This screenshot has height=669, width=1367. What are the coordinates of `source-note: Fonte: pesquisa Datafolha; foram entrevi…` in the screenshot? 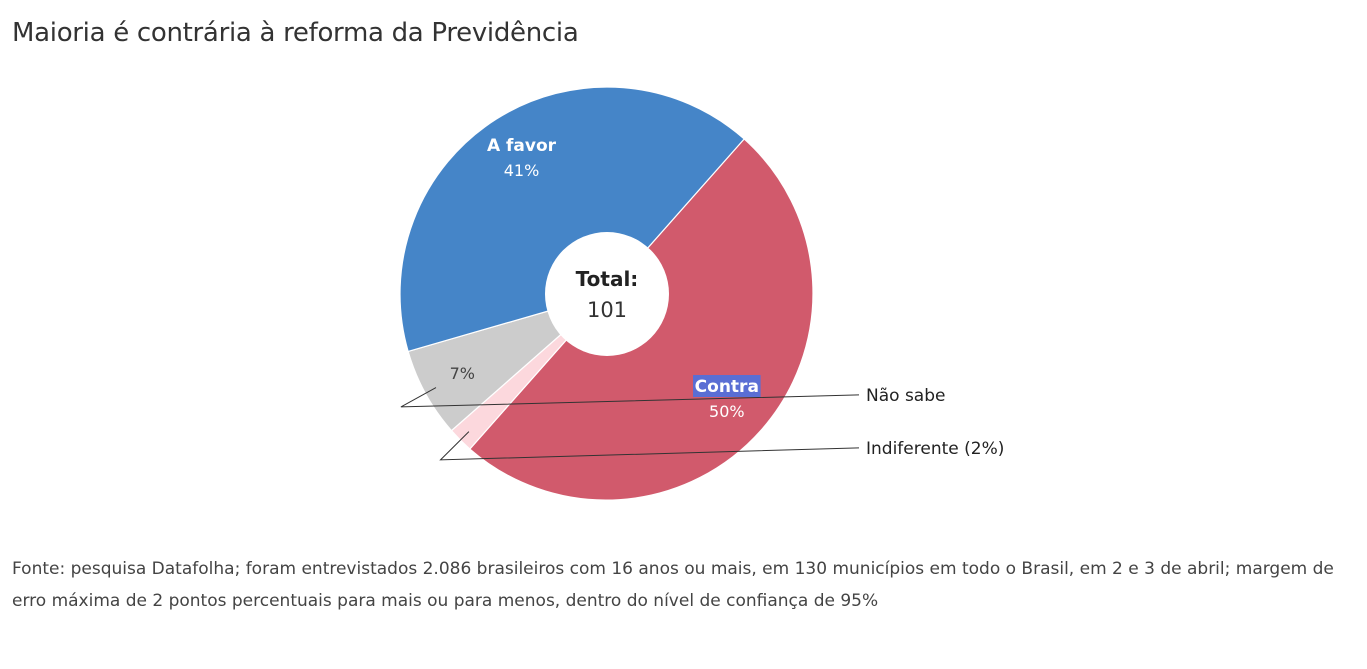 It's located at (673, 585).